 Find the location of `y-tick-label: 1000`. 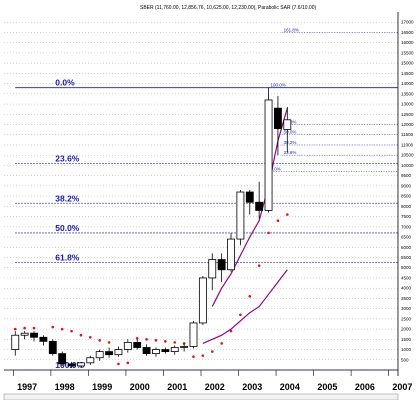

y-tick-label: 1000 is located at coordinates (406, 349).